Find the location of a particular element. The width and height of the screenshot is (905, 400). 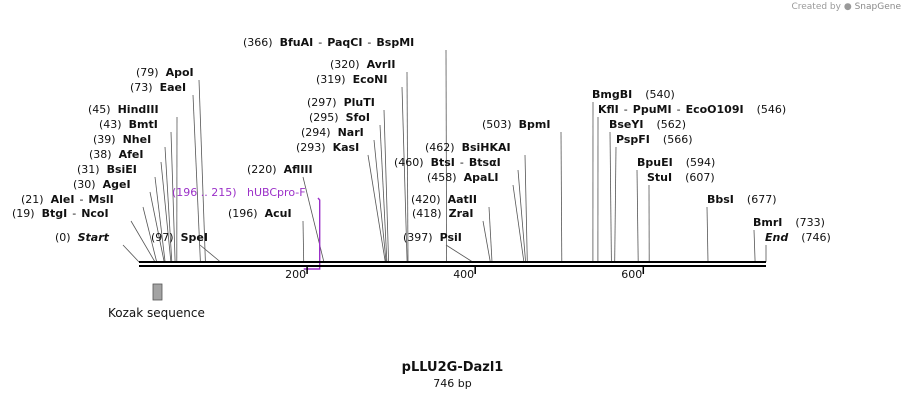

plasmid-length: 746 bp is located at coordinates (452, 383).